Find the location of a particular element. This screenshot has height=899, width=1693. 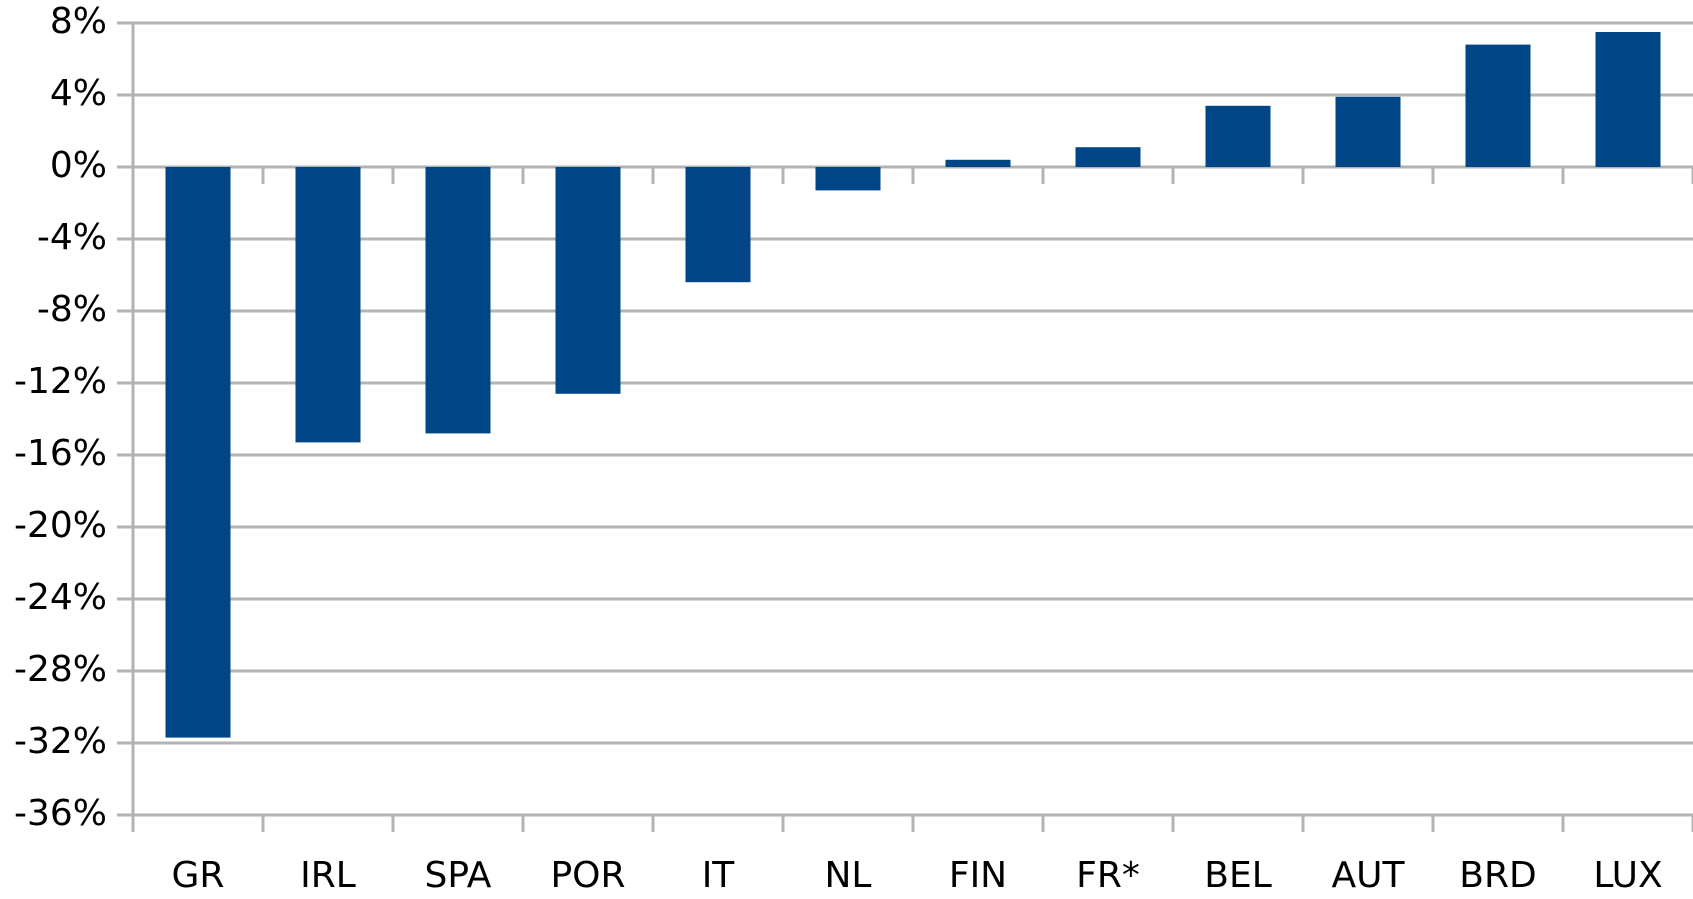

x-tick-label: BEL is located at coordinates (1238, 875).